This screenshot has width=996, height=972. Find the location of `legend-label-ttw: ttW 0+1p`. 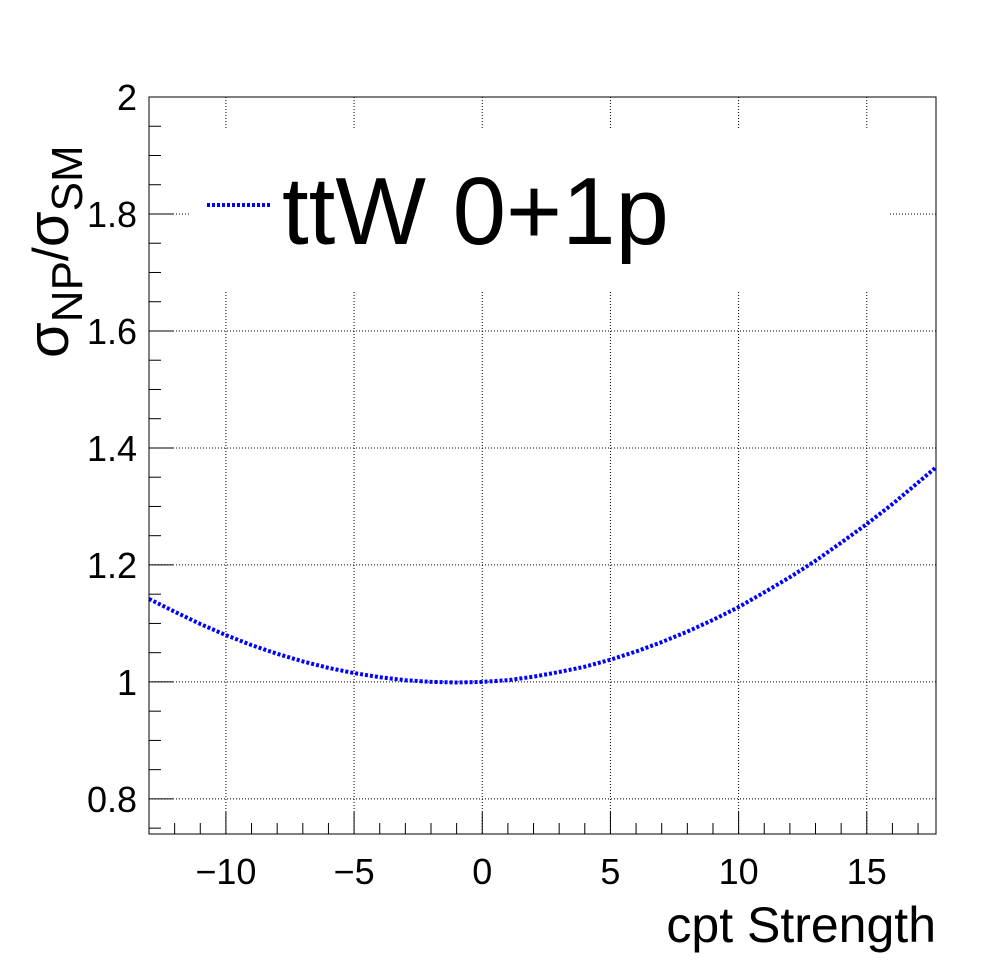

legend-label-ttw: ttW 0+1p is located at coordinates (475, 211).